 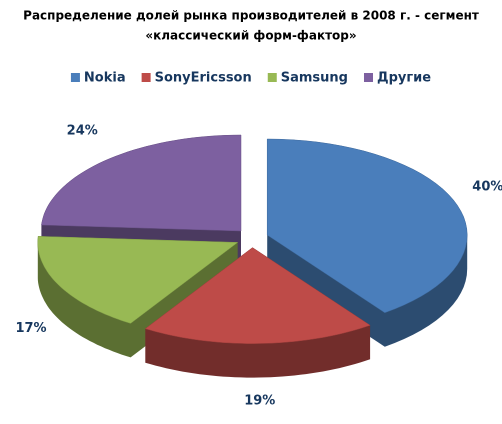 I want to click on legend: Nokia SonyEricsson Samsung Другие, so click(x=250, y=78).